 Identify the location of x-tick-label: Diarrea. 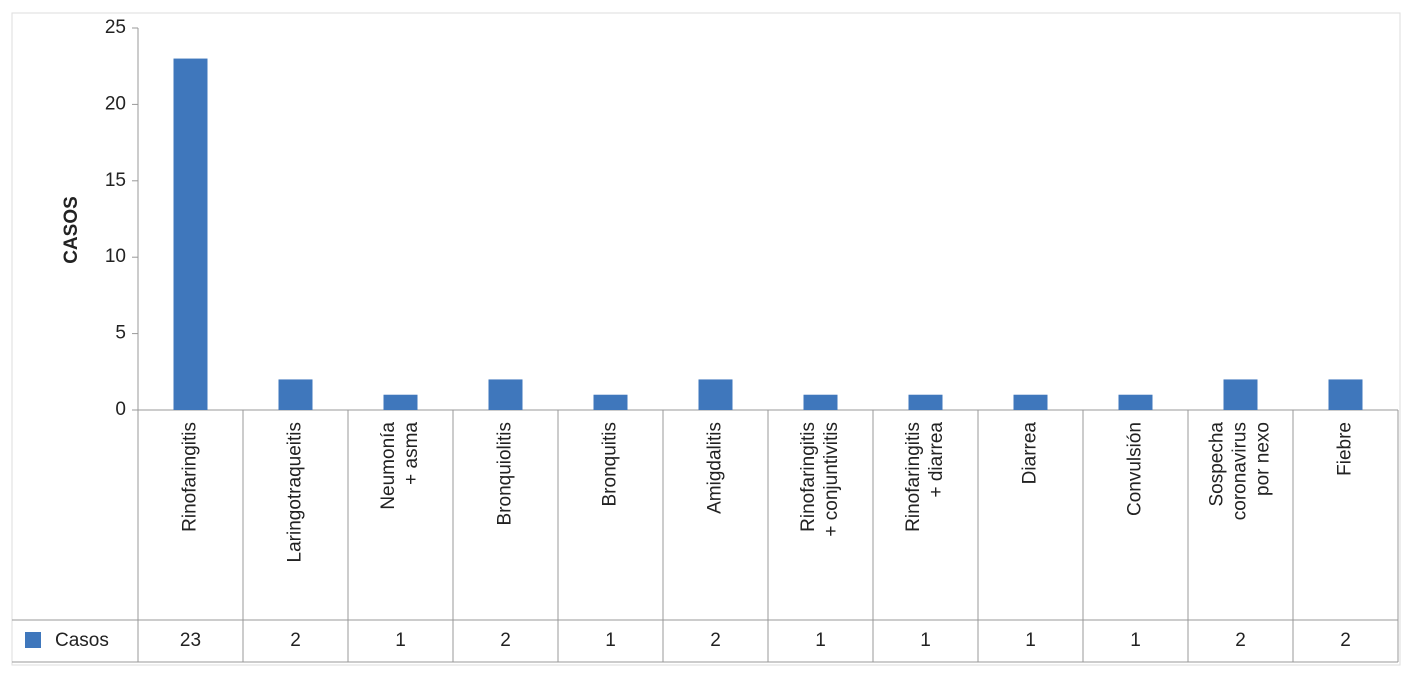
(1030, 453).